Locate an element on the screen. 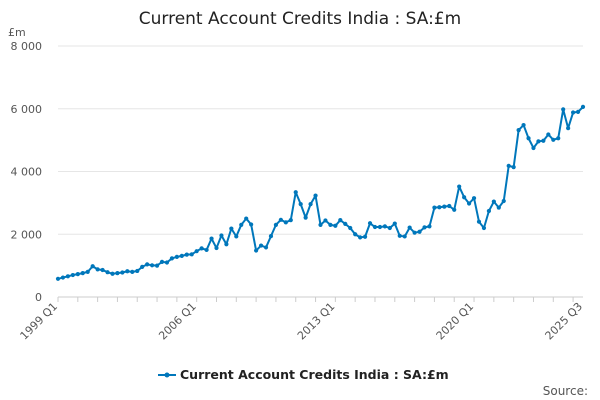 The height and width of the screenshot is (400, 600). legend-swatch-marker is located at coordinates (167, 375).